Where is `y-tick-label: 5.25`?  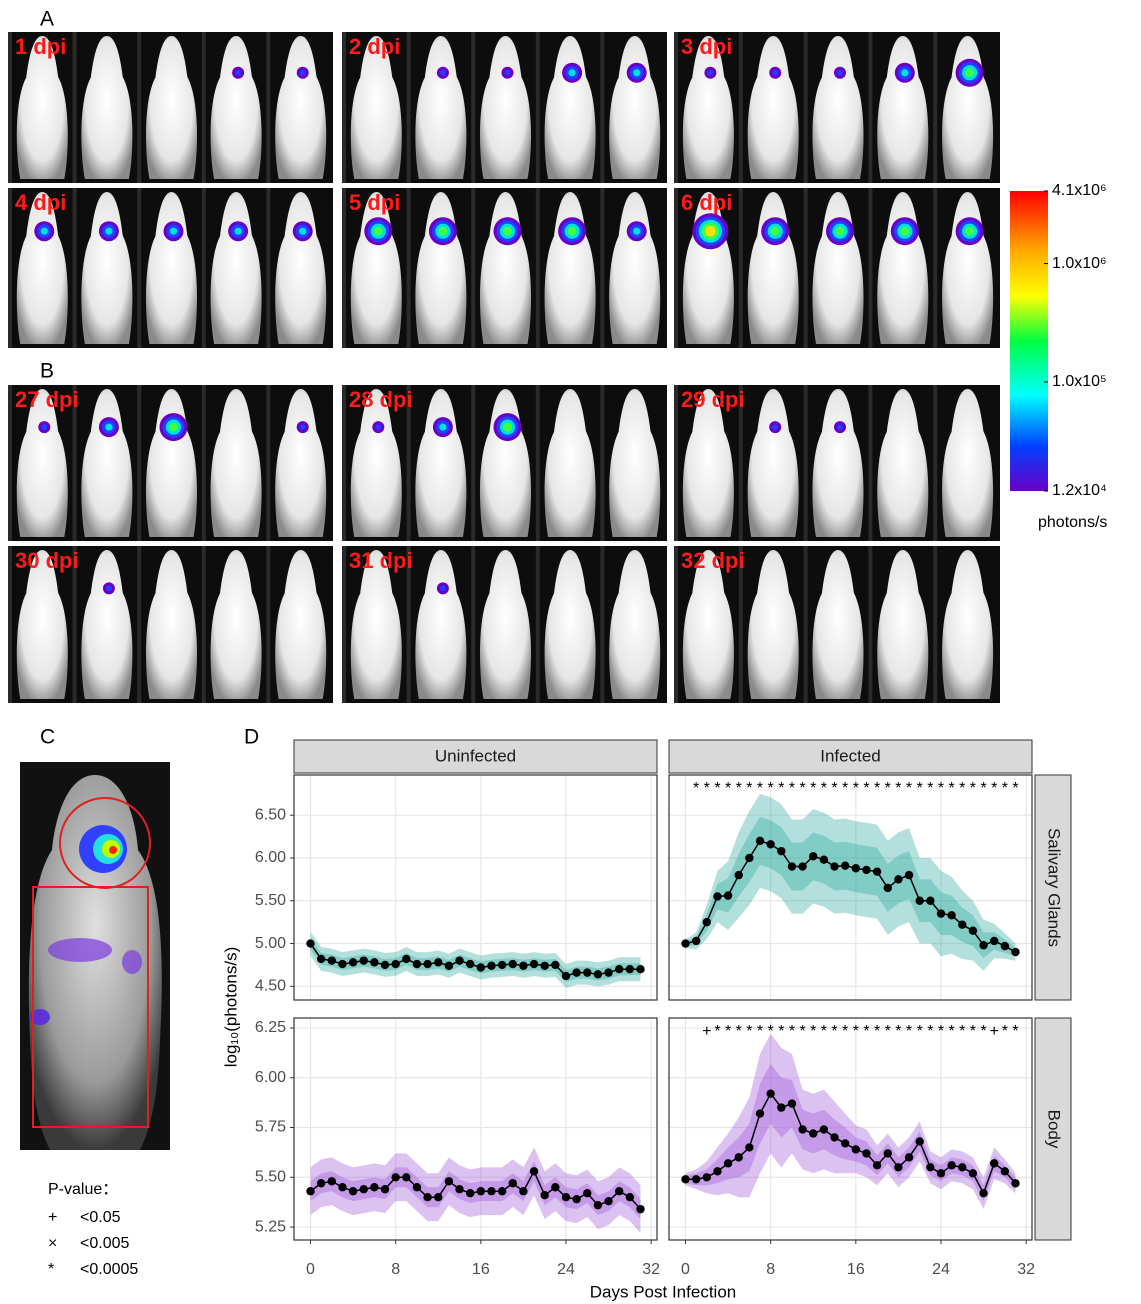
y-tick-label: 5.25 is located at coordinates (270, 1226).